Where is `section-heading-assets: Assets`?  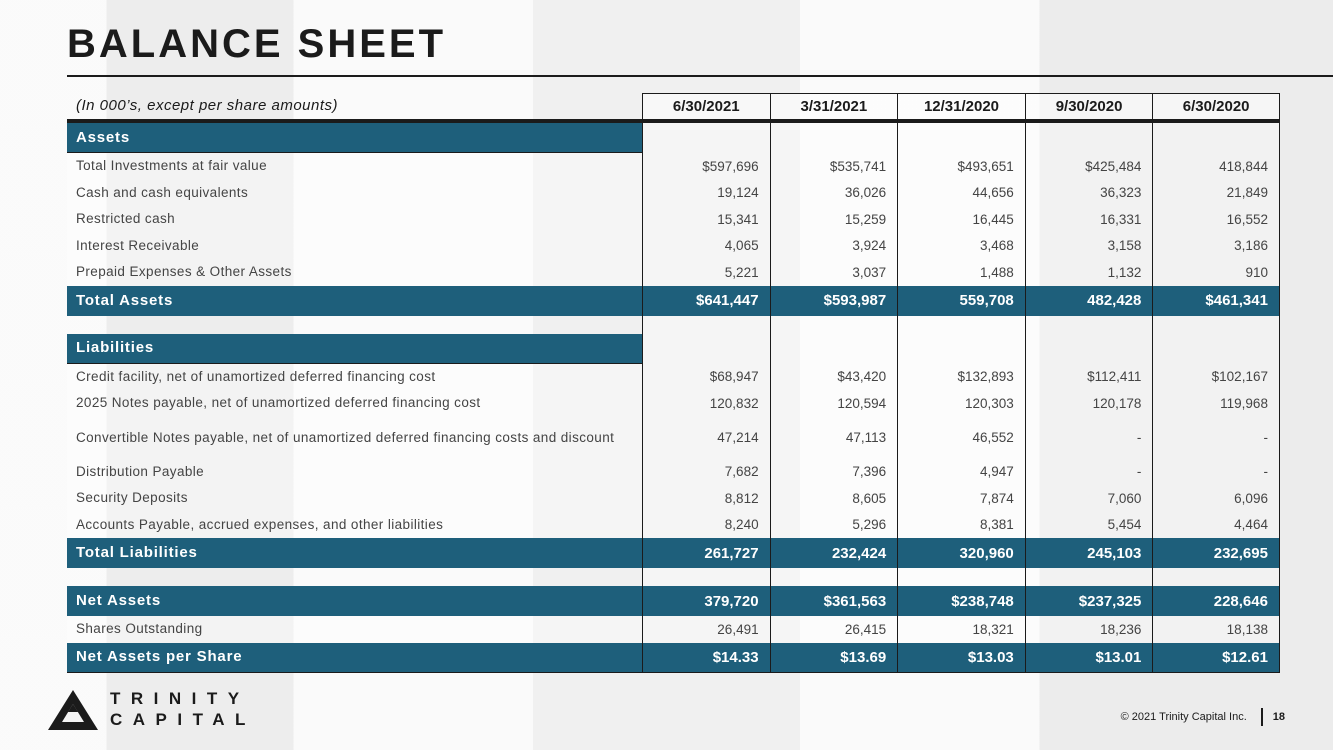
section-heading-assets: Assets is located at coordinates (354, 138).